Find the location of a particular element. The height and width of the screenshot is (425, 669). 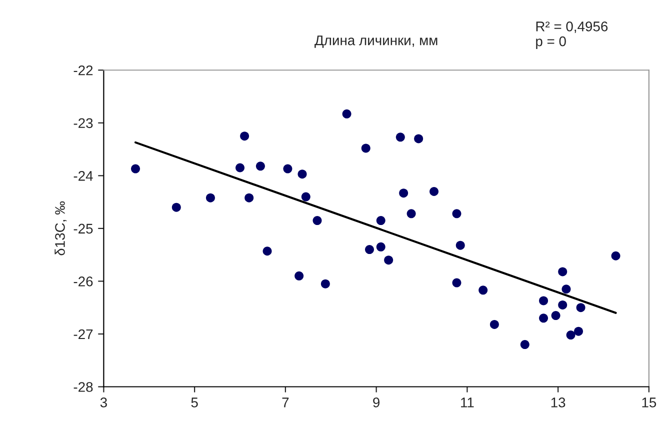

x-tick-label: 11 is located at coordinates (467, 403).